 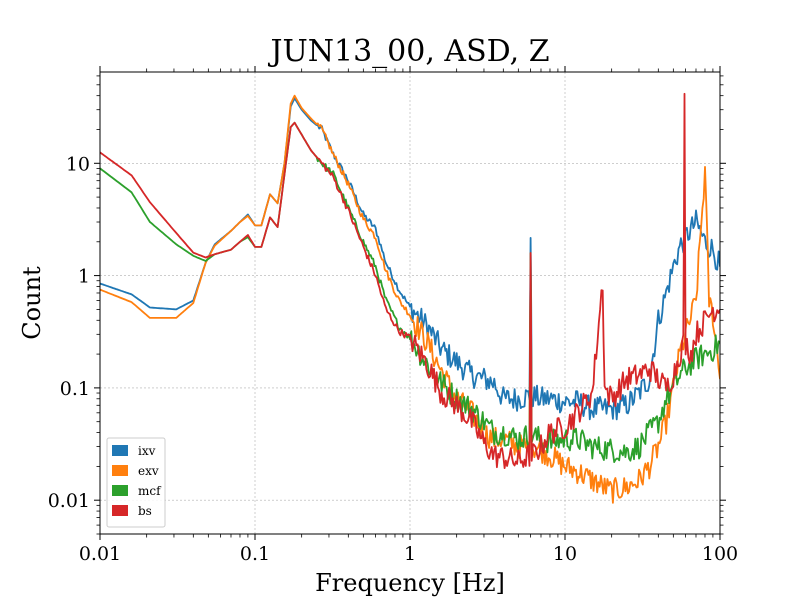 I want to click on x-axis-label: Frequency [Hz], so click(x=410, y=583).